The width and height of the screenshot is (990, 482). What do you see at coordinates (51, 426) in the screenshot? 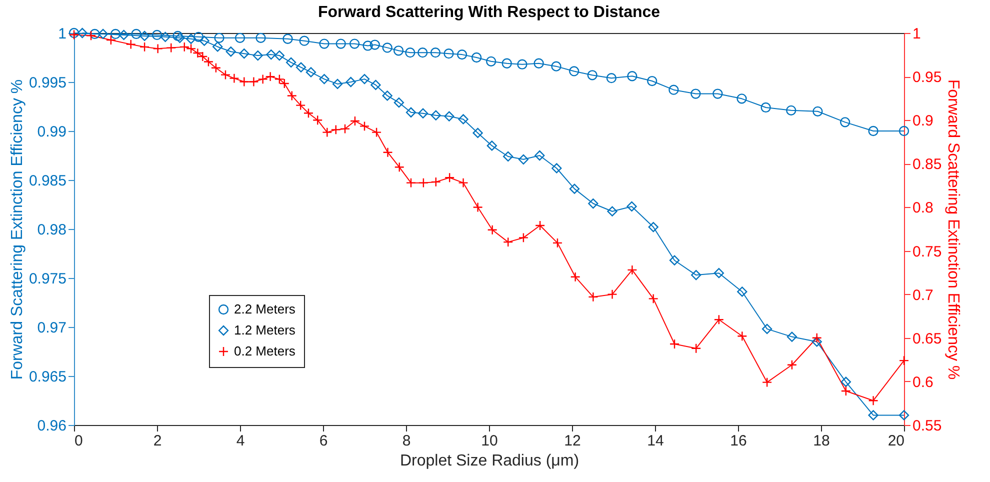
I see `y-tick-label: 0.96` at bounding box center [51, 426].